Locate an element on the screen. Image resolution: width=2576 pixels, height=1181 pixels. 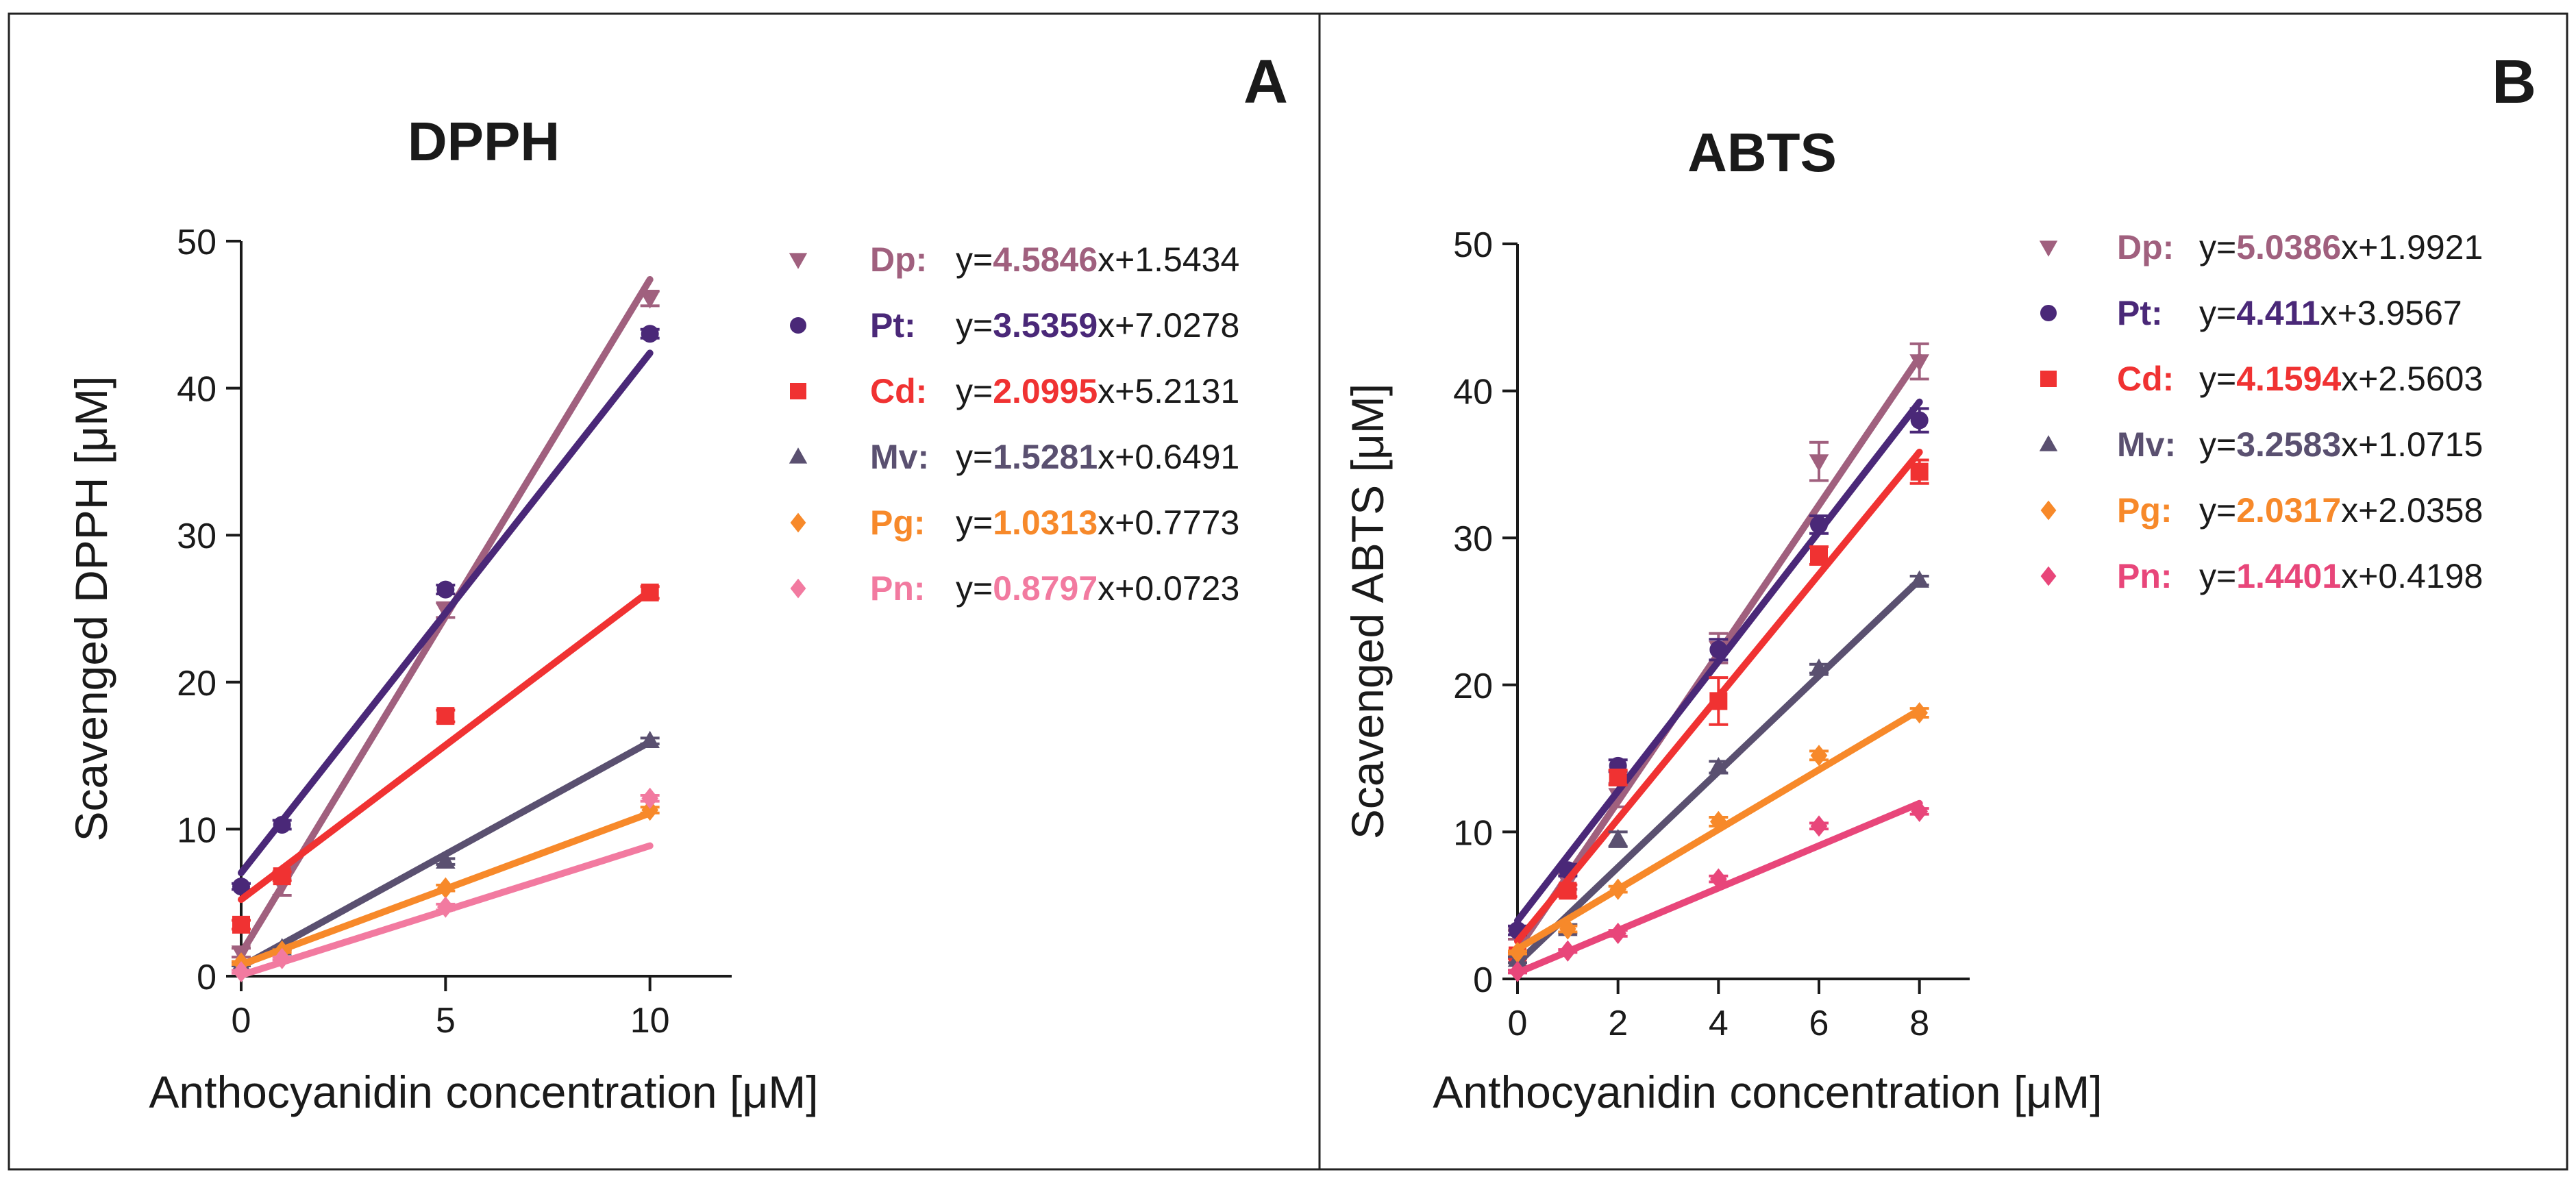
panel-b-y-tick-label: 0 is located at coordinates (1483, 980).